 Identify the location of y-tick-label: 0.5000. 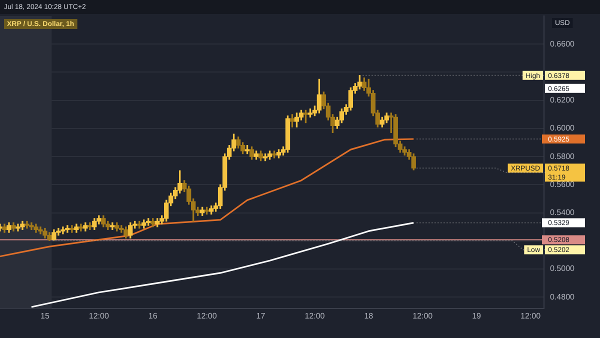
(563, 269).